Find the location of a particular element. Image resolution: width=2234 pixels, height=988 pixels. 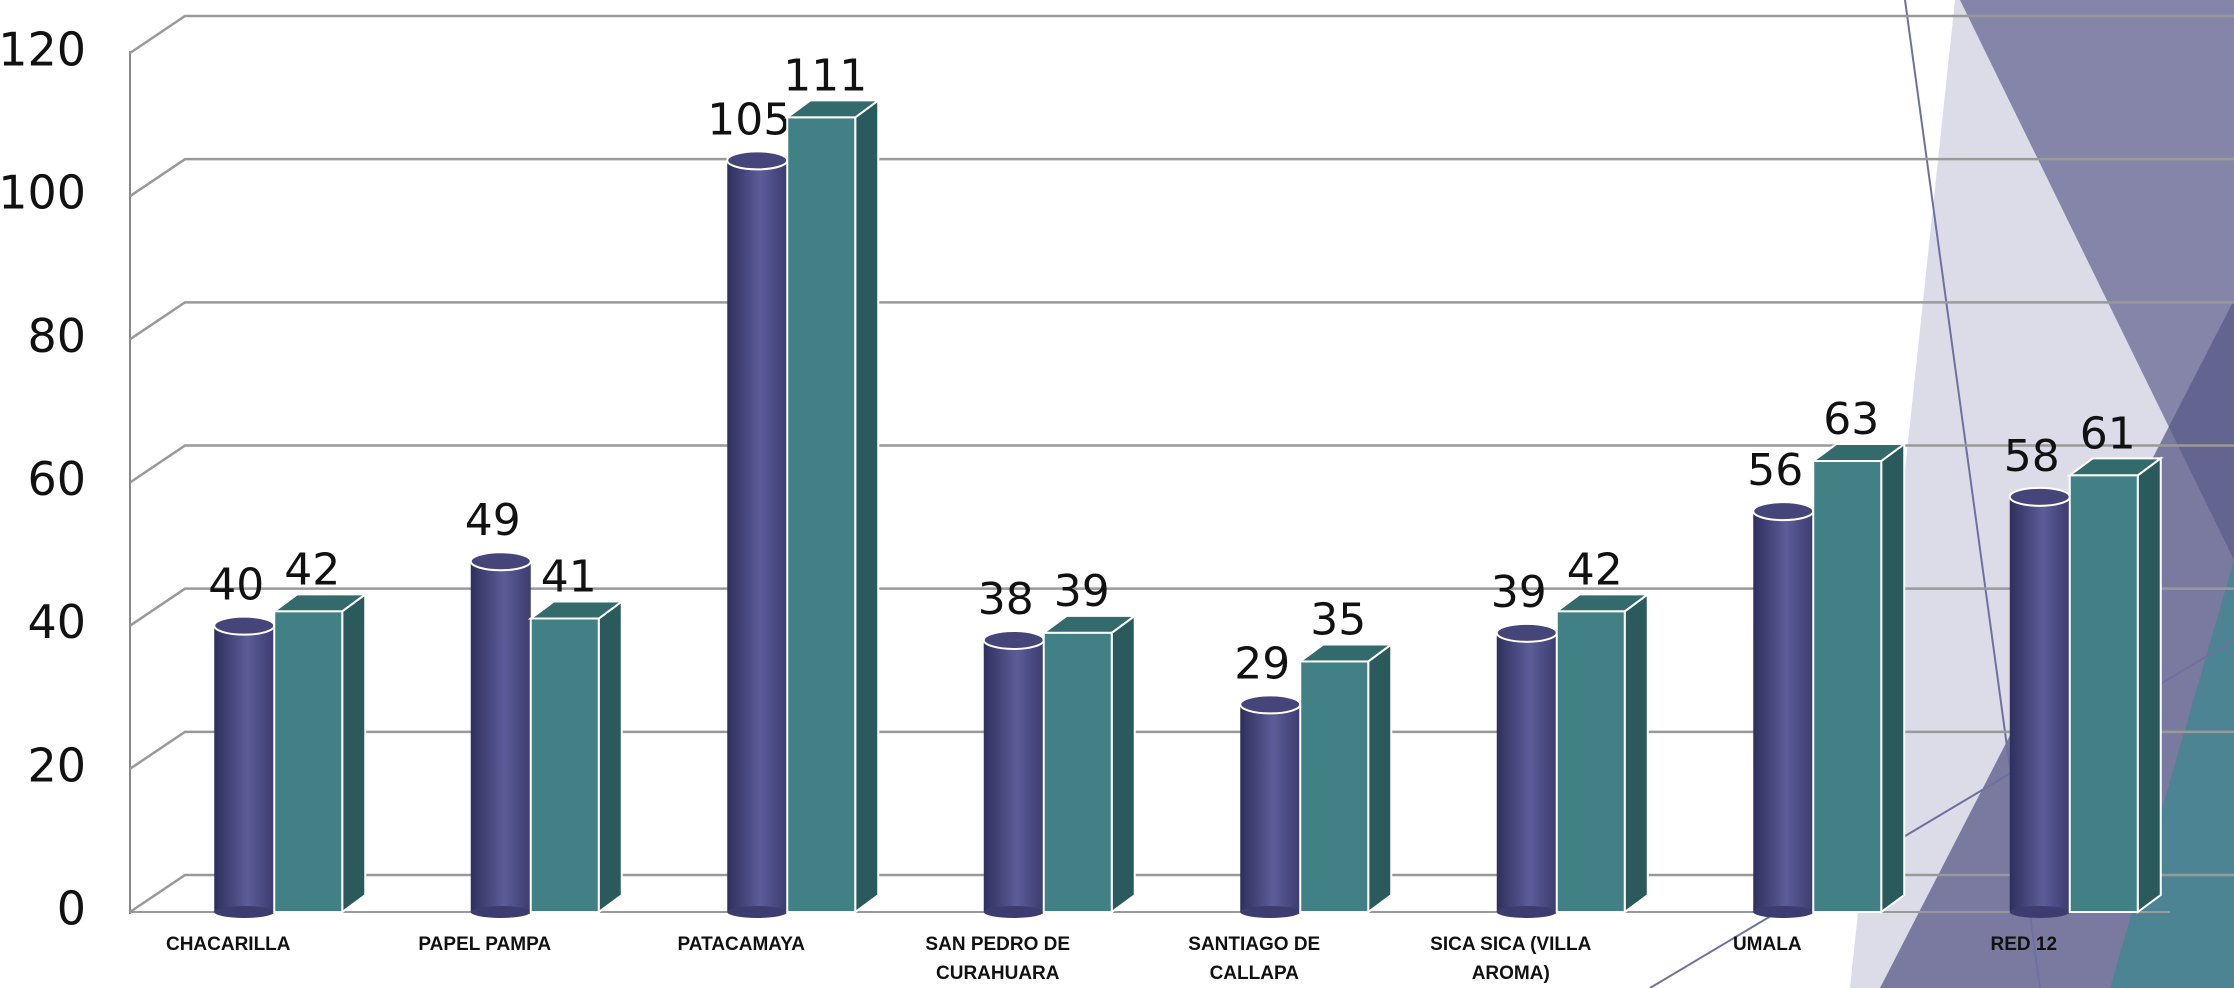

value-label: 38 is located at coordinates (1006, 599).